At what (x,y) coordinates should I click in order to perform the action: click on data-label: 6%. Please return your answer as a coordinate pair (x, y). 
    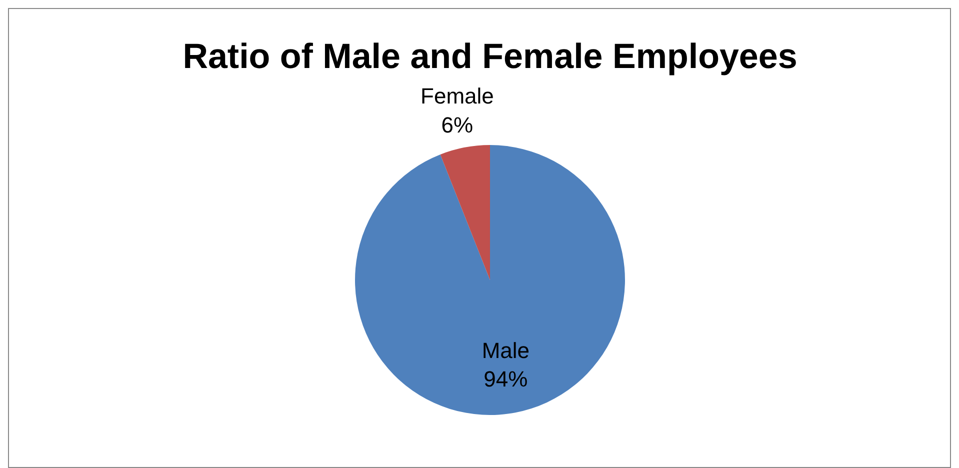
    Looking at the image, I should click on (457, 125).